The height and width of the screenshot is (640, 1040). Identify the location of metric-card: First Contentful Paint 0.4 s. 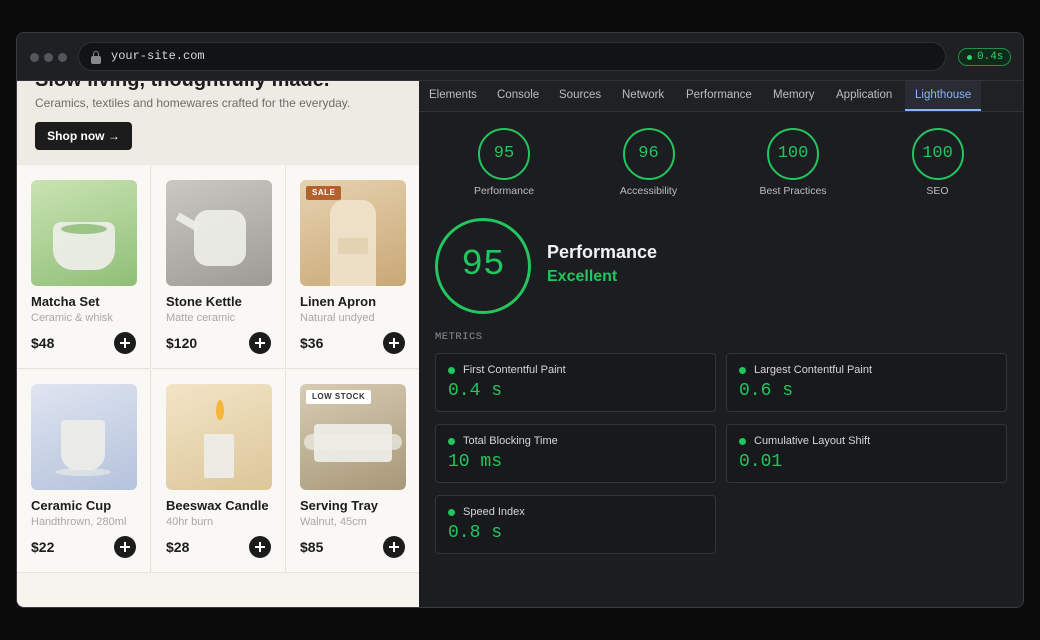
(575, 382).